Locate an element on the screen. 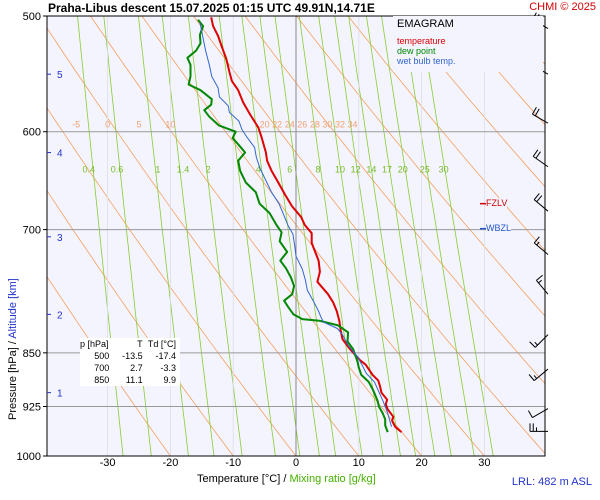  x-tick-label: -10 is located at coordinates (233, 463).